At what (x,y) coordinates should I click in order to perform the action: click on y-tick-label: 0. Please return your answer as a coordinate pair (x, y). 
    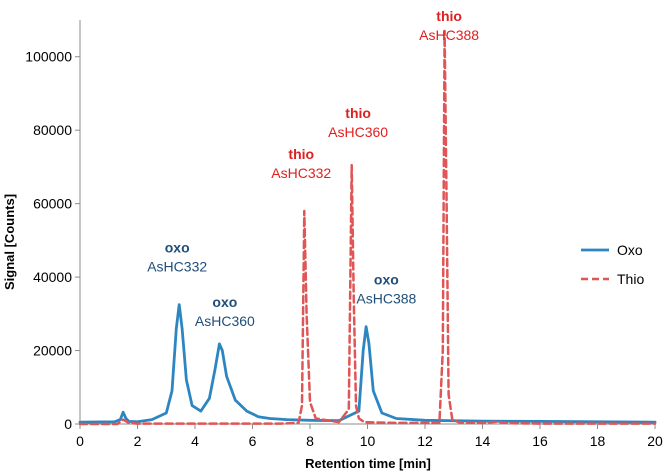
    Looking at the image, I should click on (68, 424).